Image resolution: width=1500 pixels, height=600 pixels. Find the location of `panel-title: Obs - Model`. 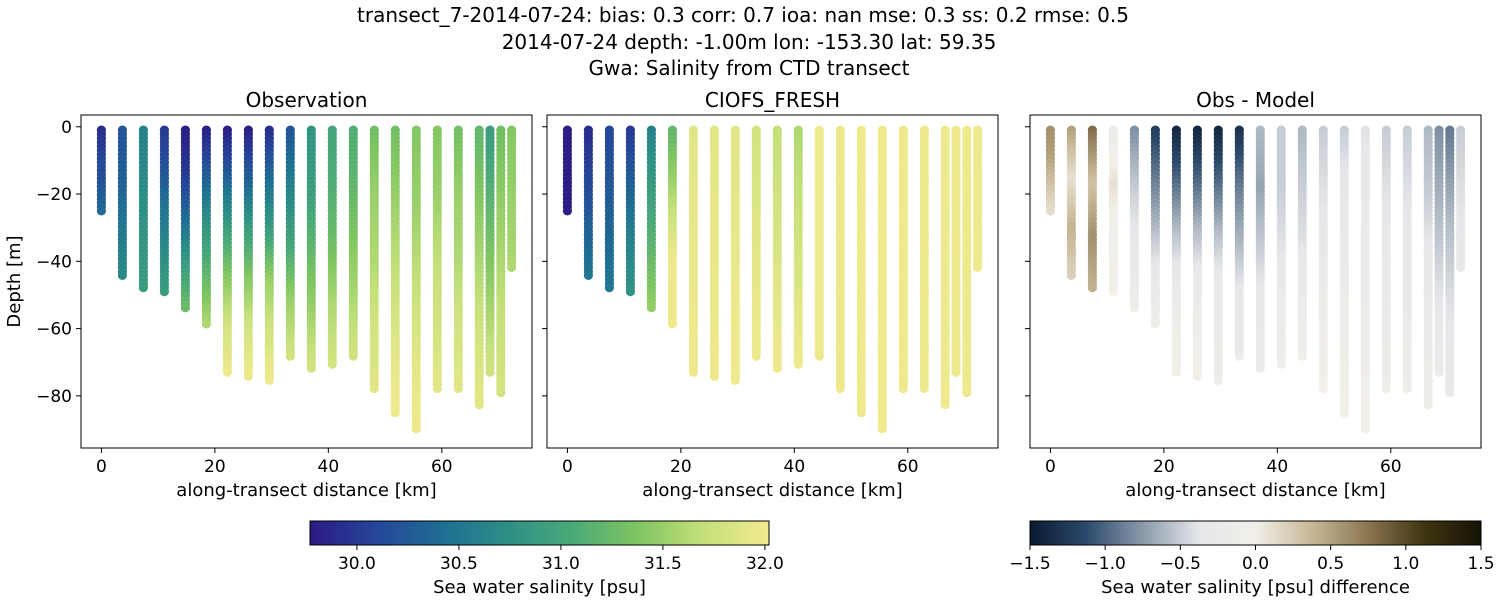

panel-title: Obs - Model is located at coordinates (1255, 100).